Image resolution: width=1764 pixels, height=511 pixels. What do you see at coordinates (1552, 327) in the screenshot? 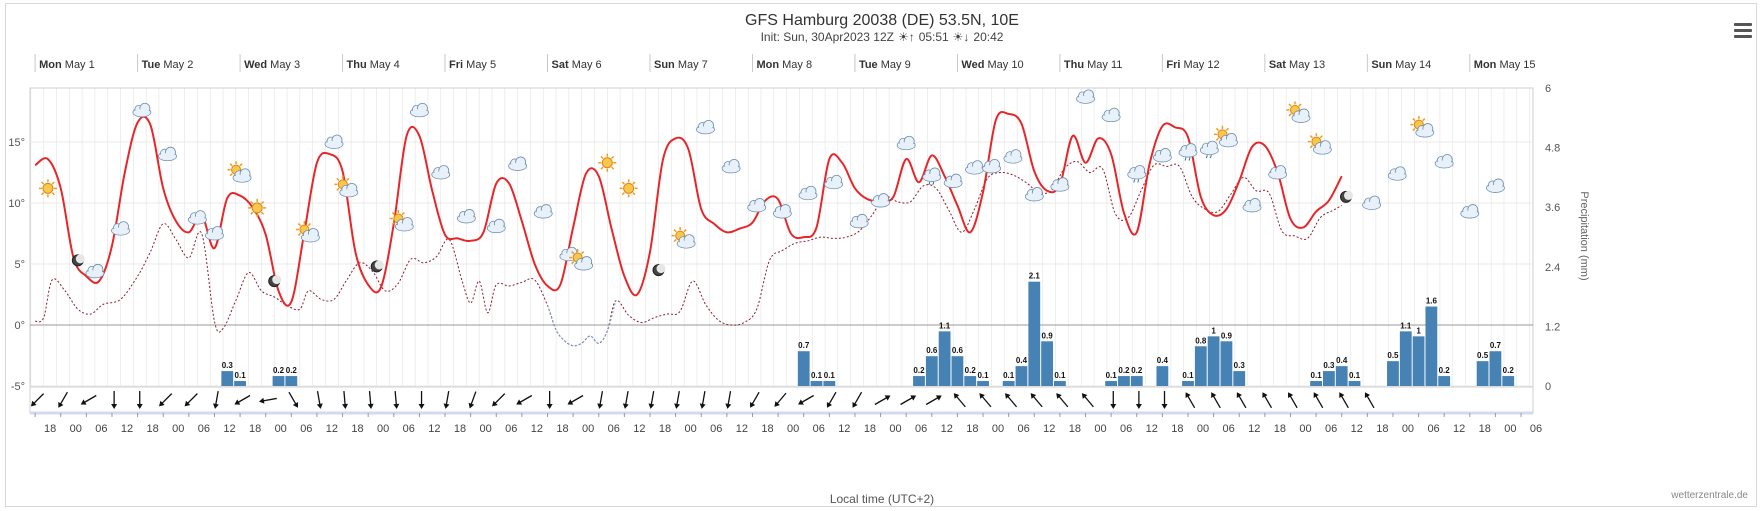
I see `precip-tick-label: 1.2` at bounding box center [1552, 327].